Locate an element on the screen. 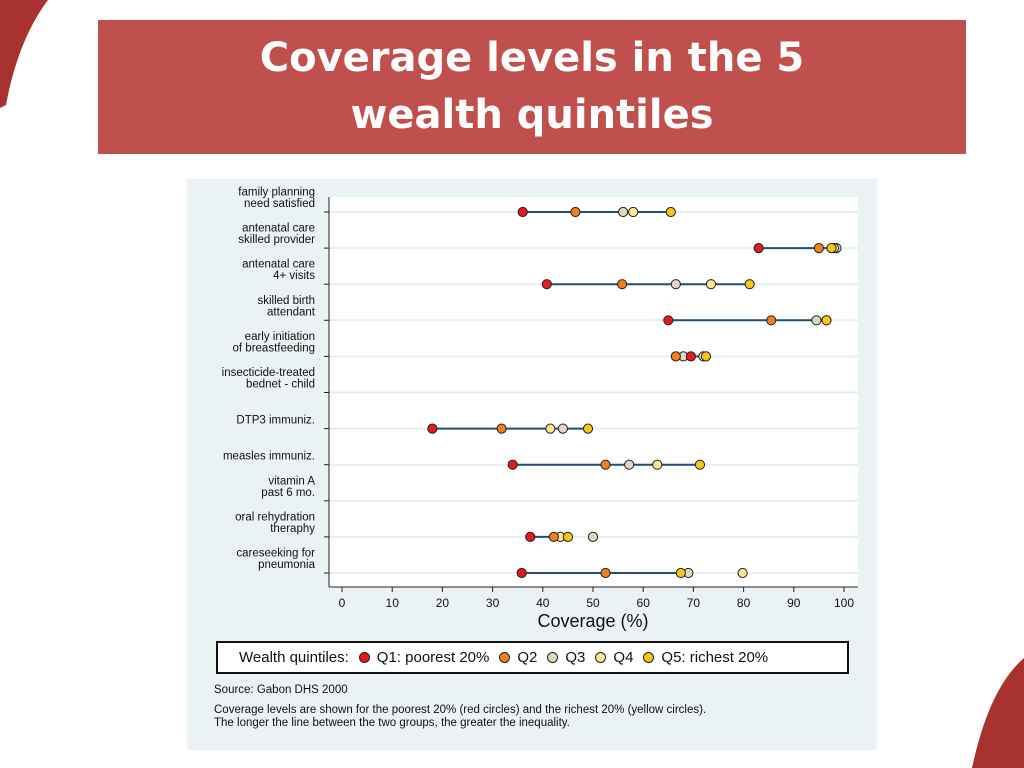  legend-label-q4: Q4 is located at coordinates (623, 657).